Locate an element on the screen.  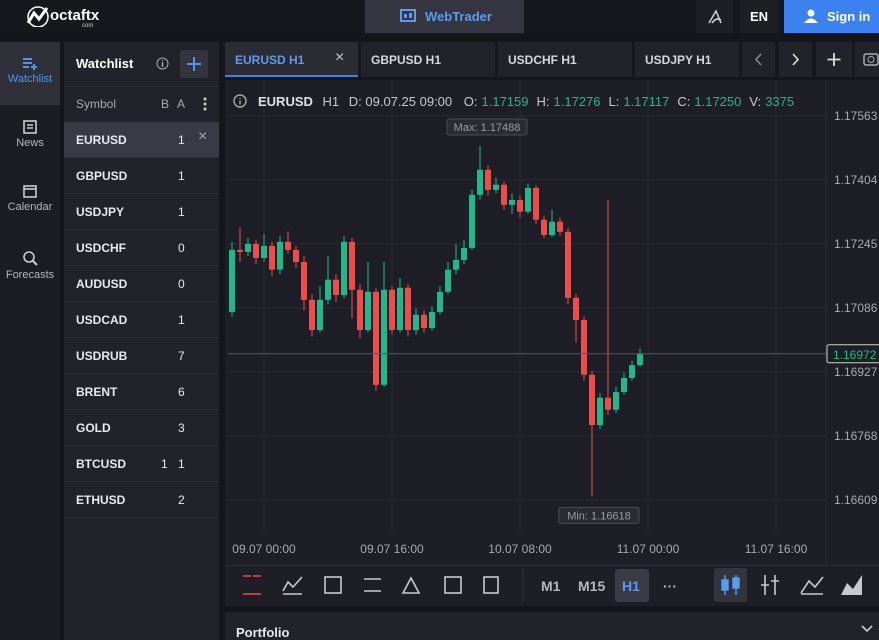
watchlist-row: BTCUSD 1 1 is located at coordinates (141, 464).